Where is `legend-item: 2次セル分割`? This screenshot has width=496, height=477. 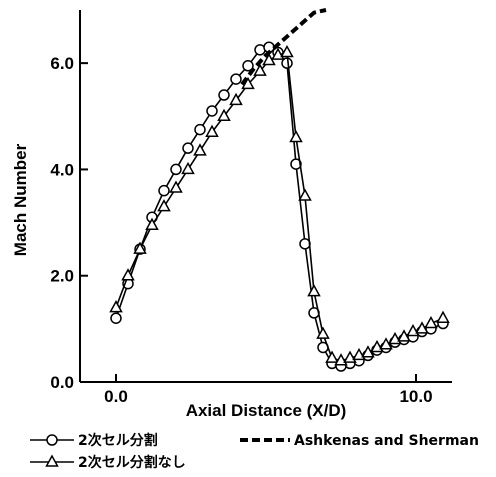 legend-item: 2次セル分割 is located at coordinates (94, 440).